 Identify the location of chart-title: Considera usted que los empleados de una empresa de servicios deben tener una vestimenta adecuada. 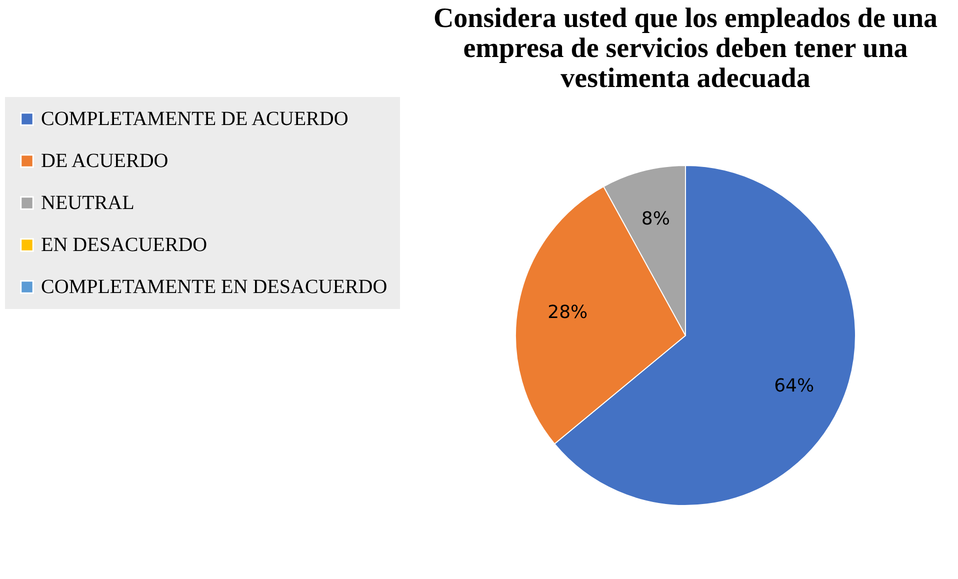
(685, 48).